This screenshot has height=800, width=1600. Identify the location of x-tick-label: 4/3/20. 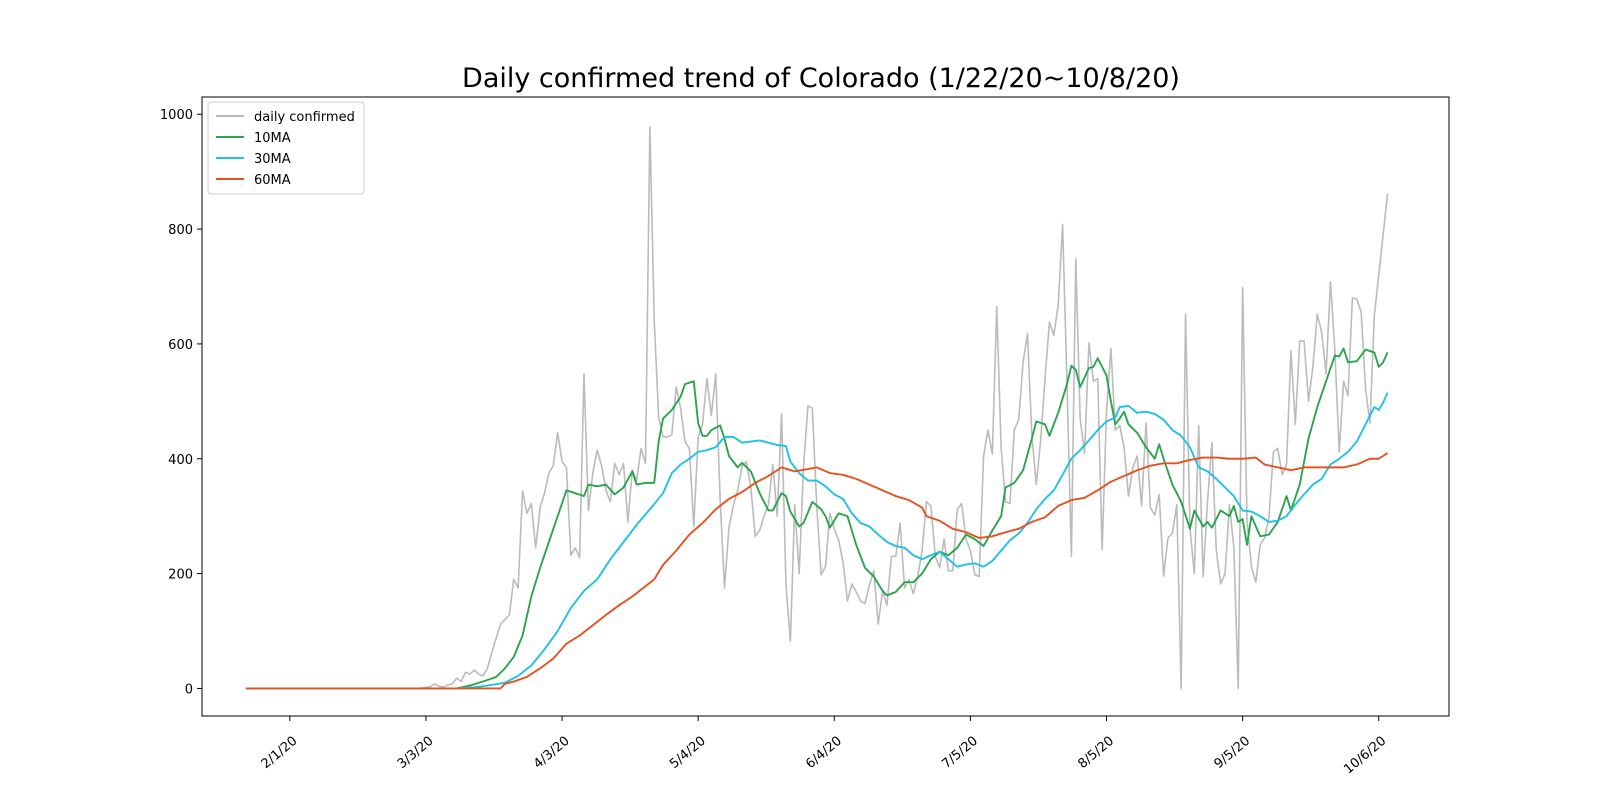
(552, 753).